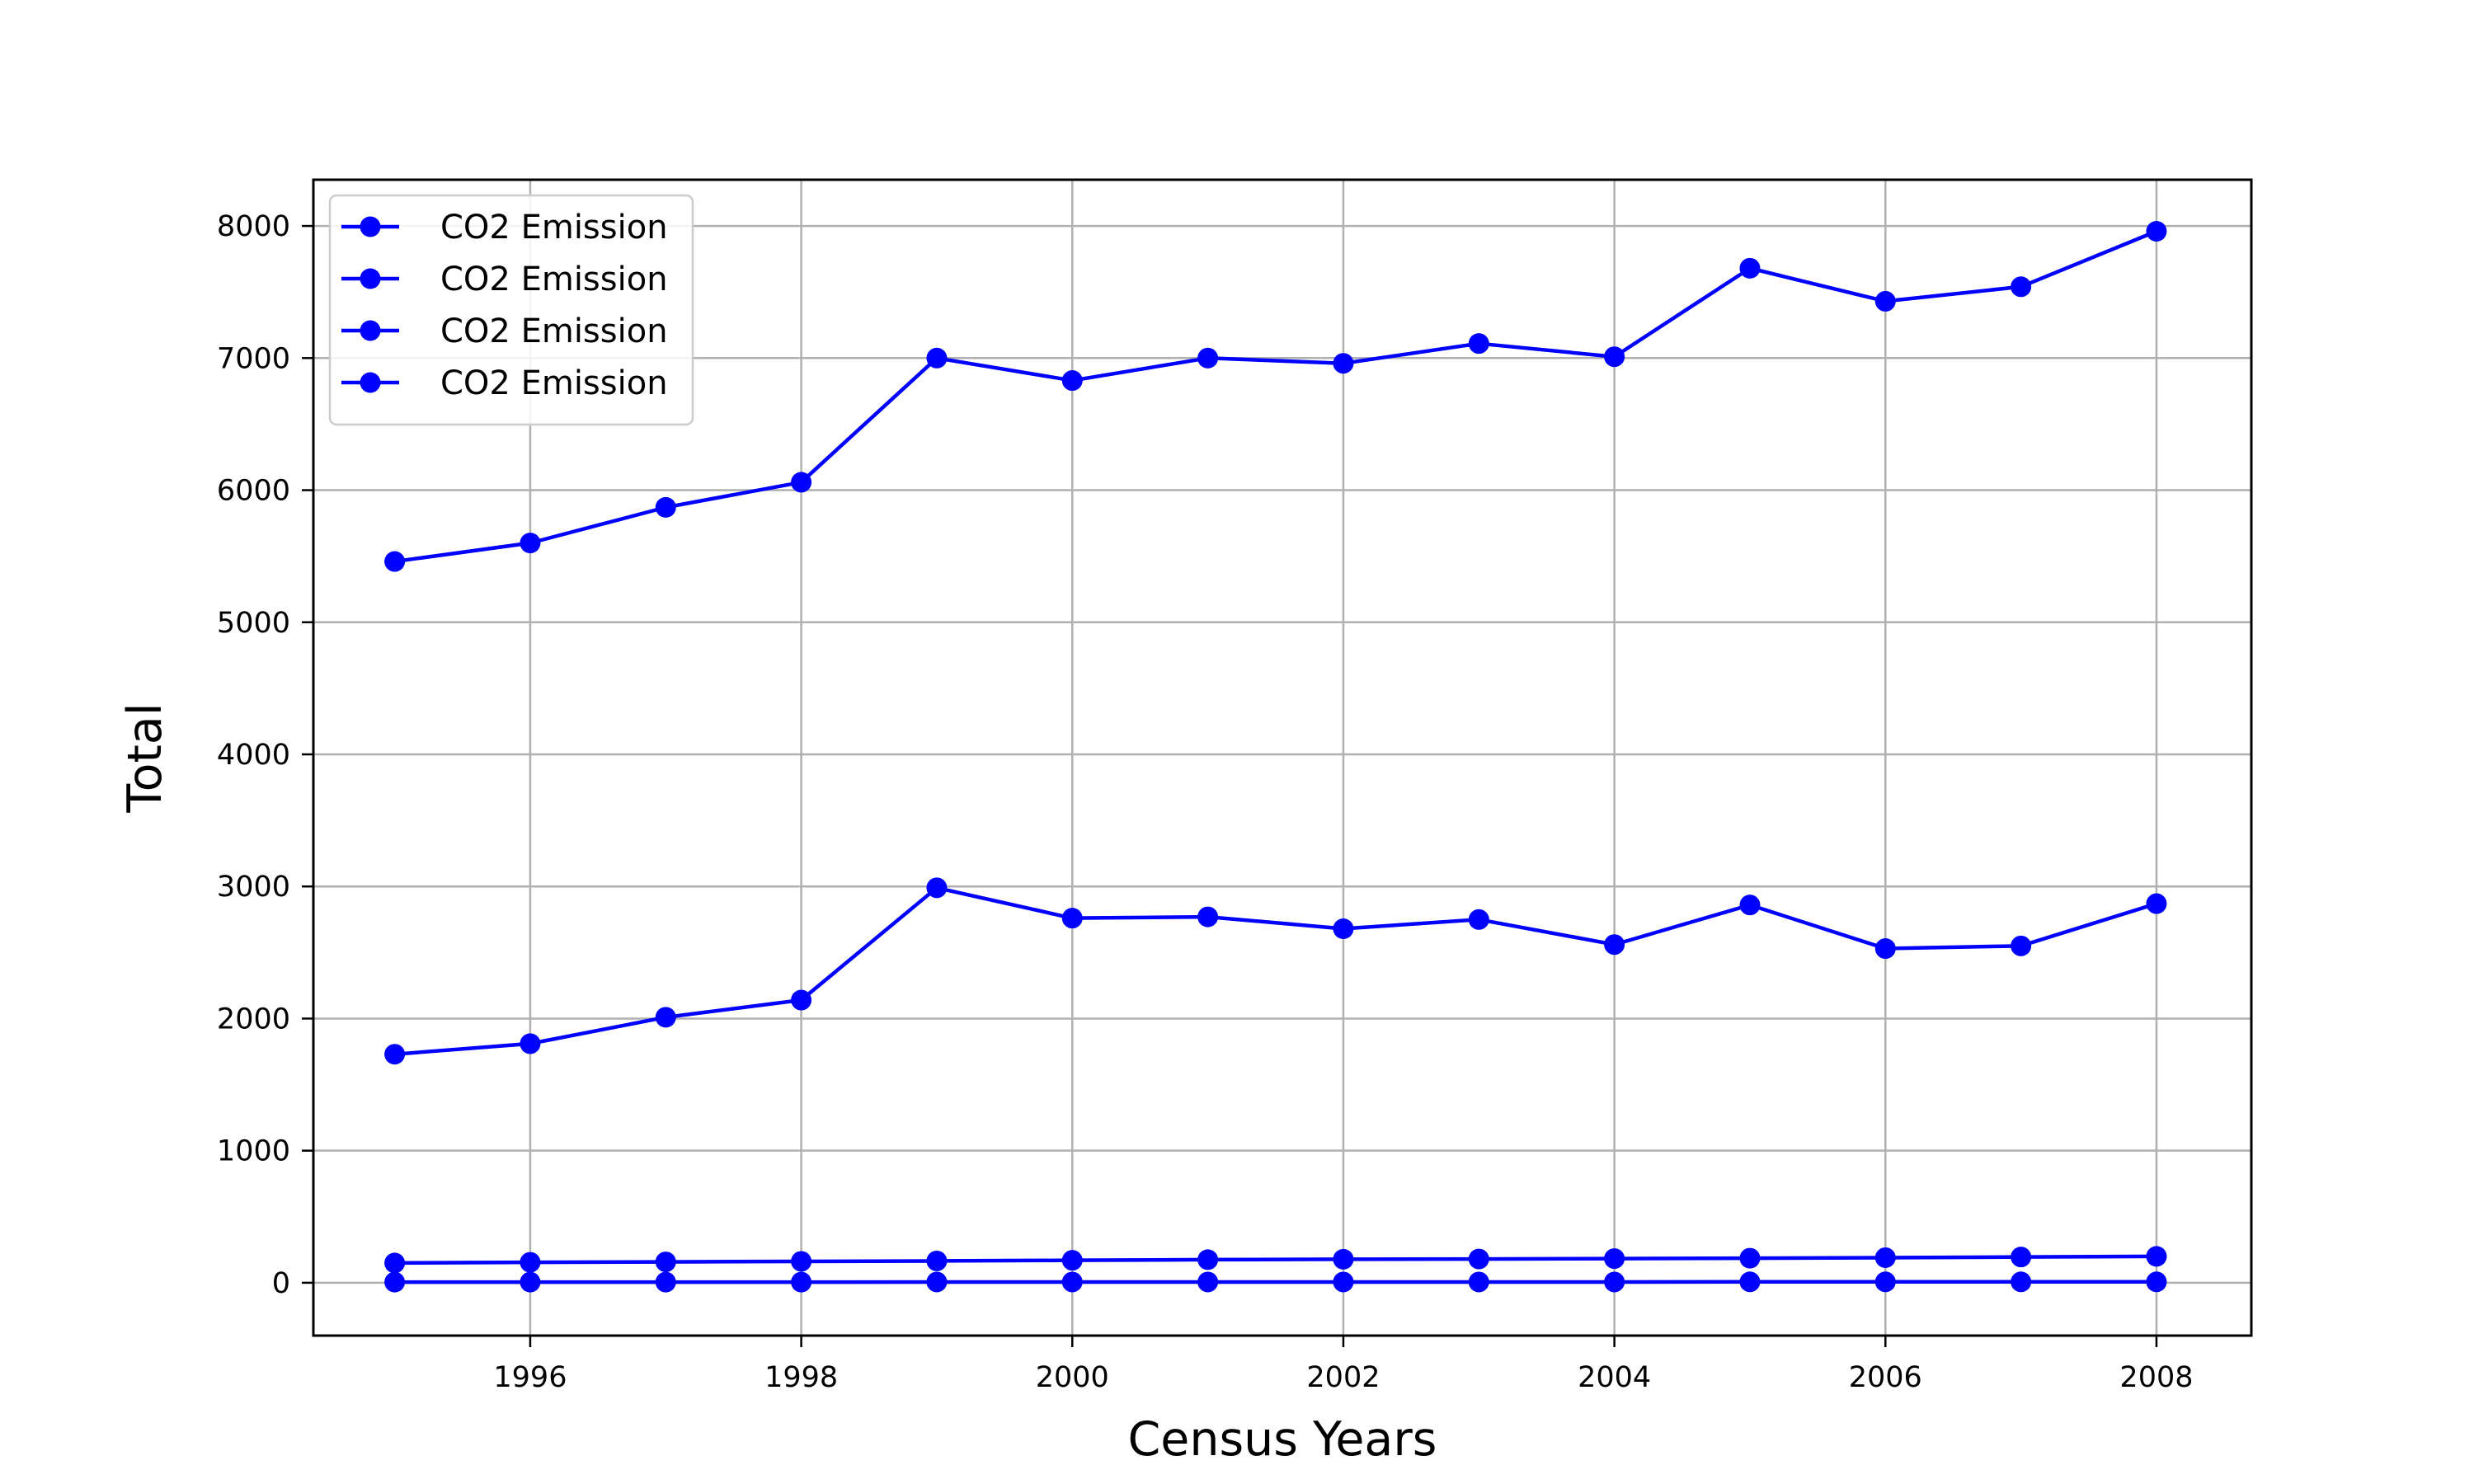 The height and width of the screenshot is (1484, 2474). Describe the element at coordinates (801, 1377) in the screenshot. I see `x-tick-label: 1998` at that location.